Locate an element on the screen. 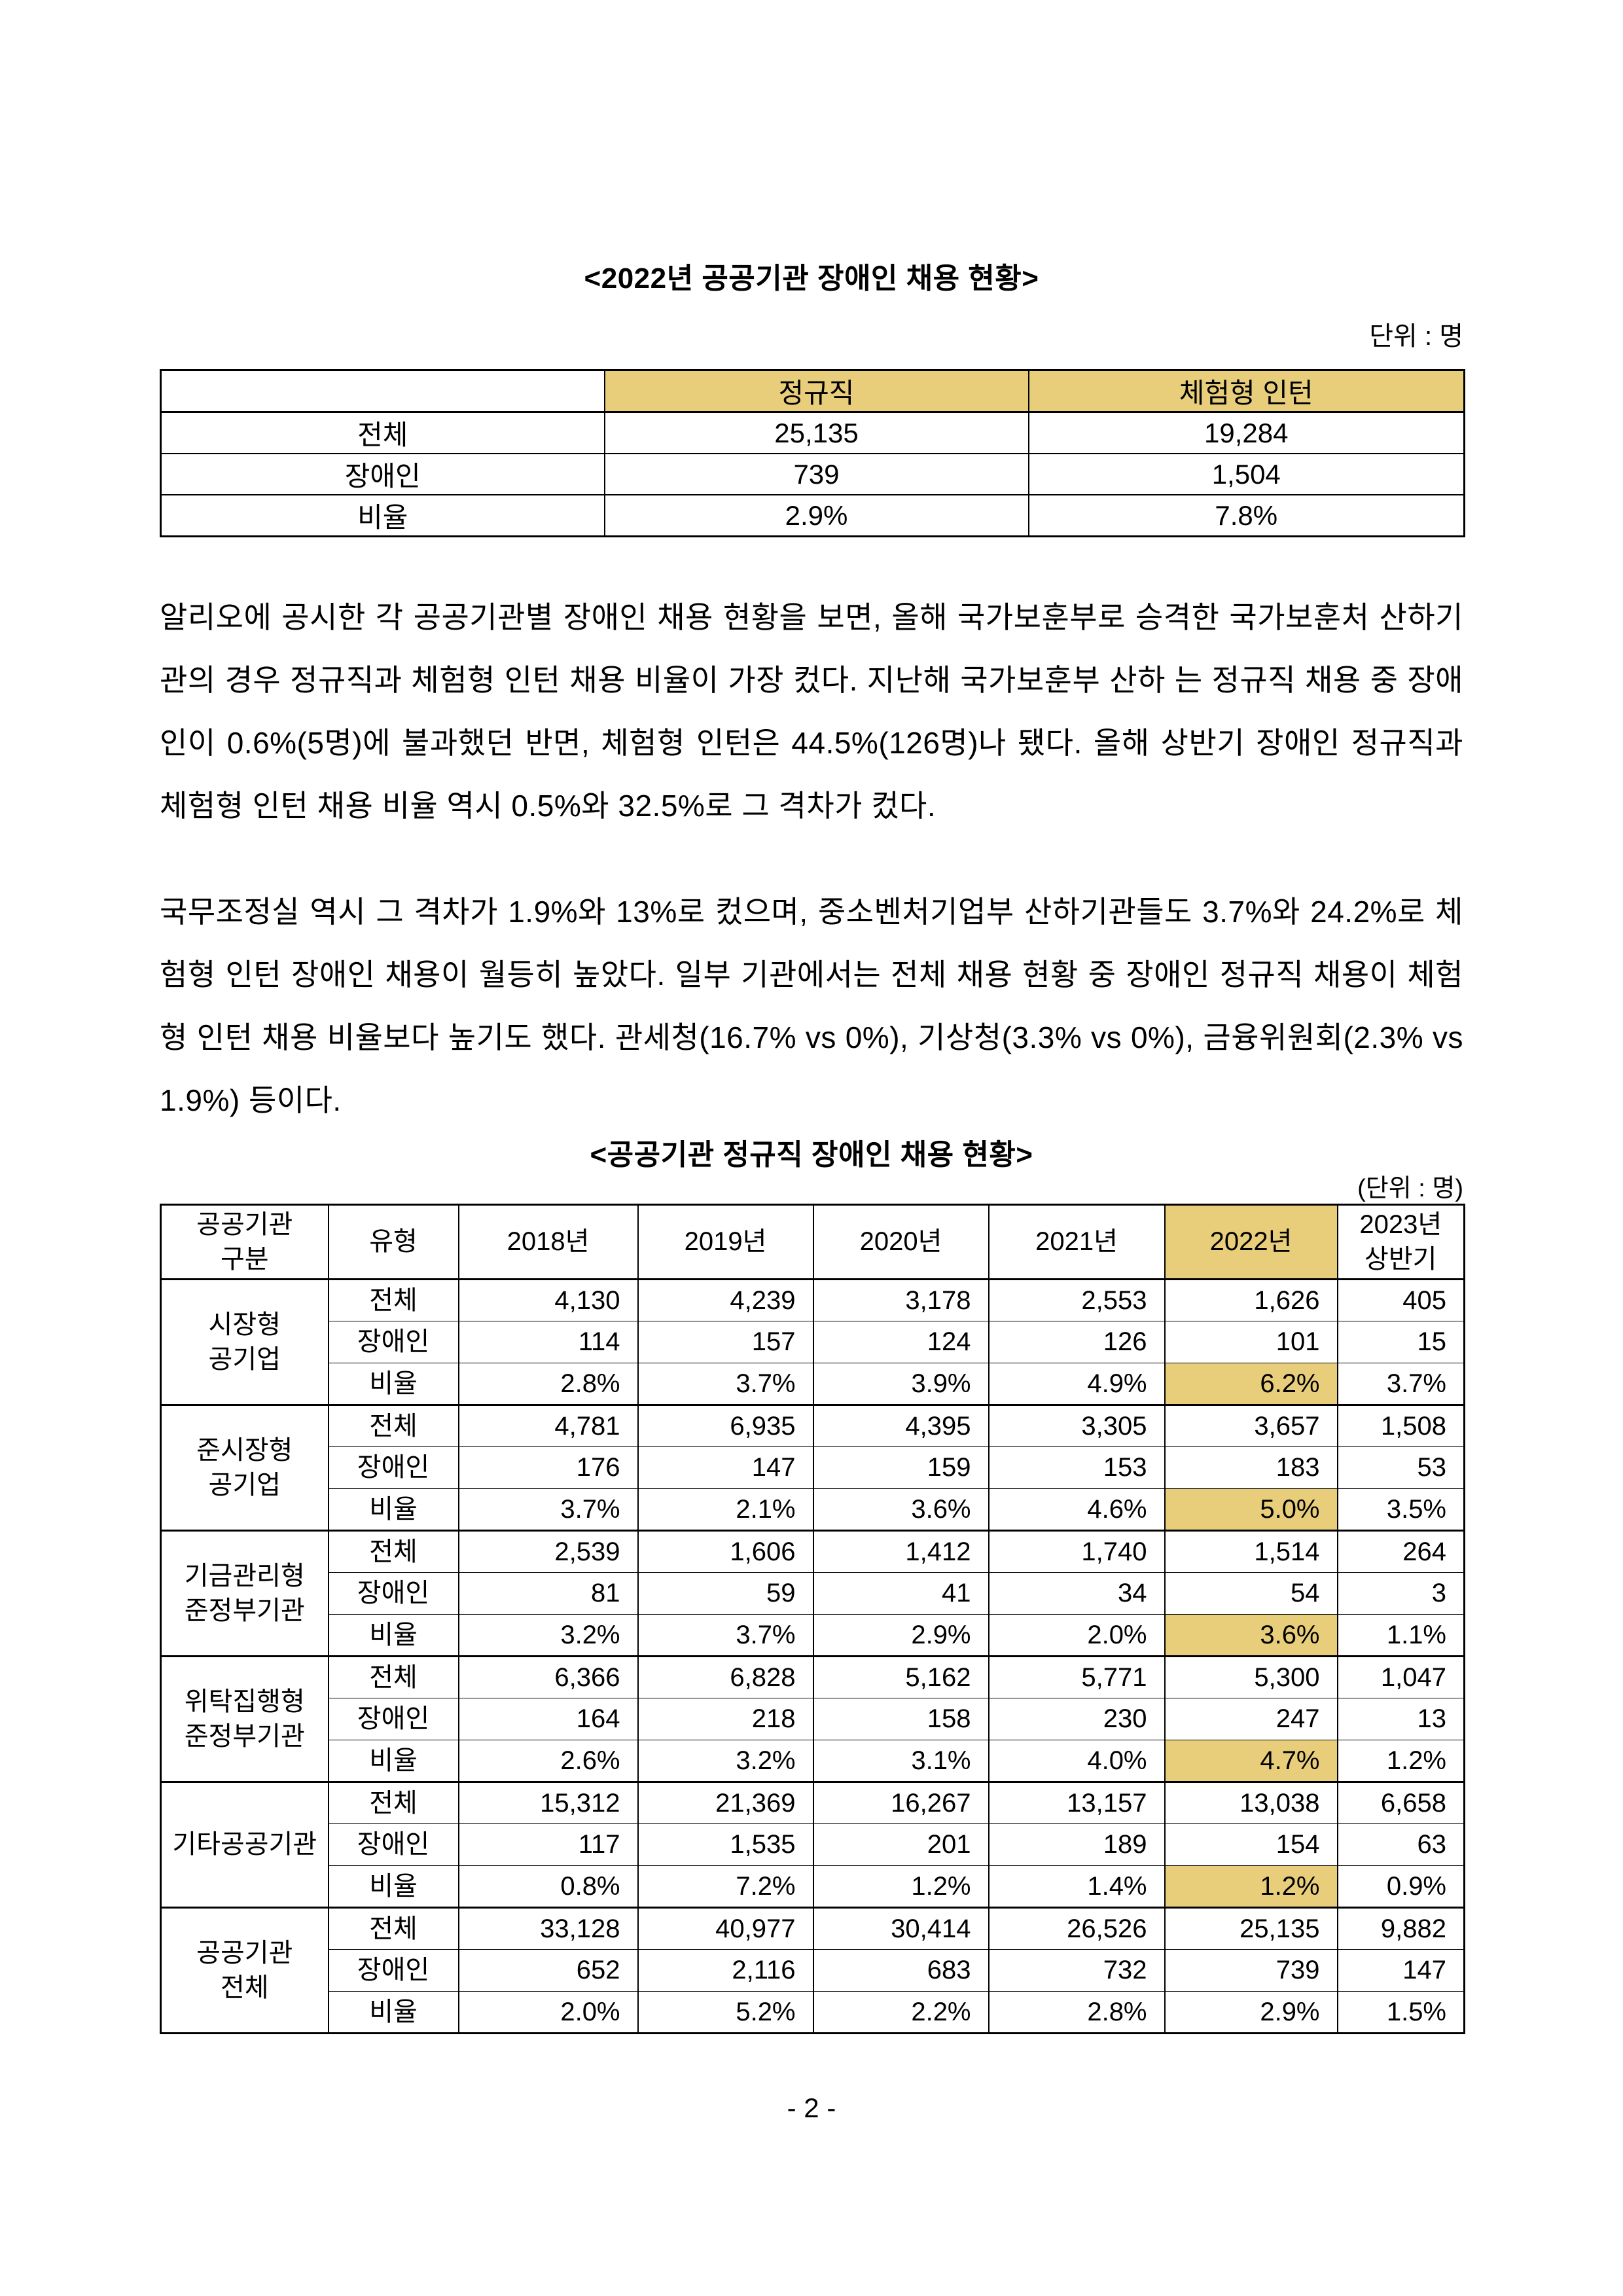 This screenshot has height=2296, width=1623. table1-col-header-regular: 정규직 is located at coordinates (816, 391).